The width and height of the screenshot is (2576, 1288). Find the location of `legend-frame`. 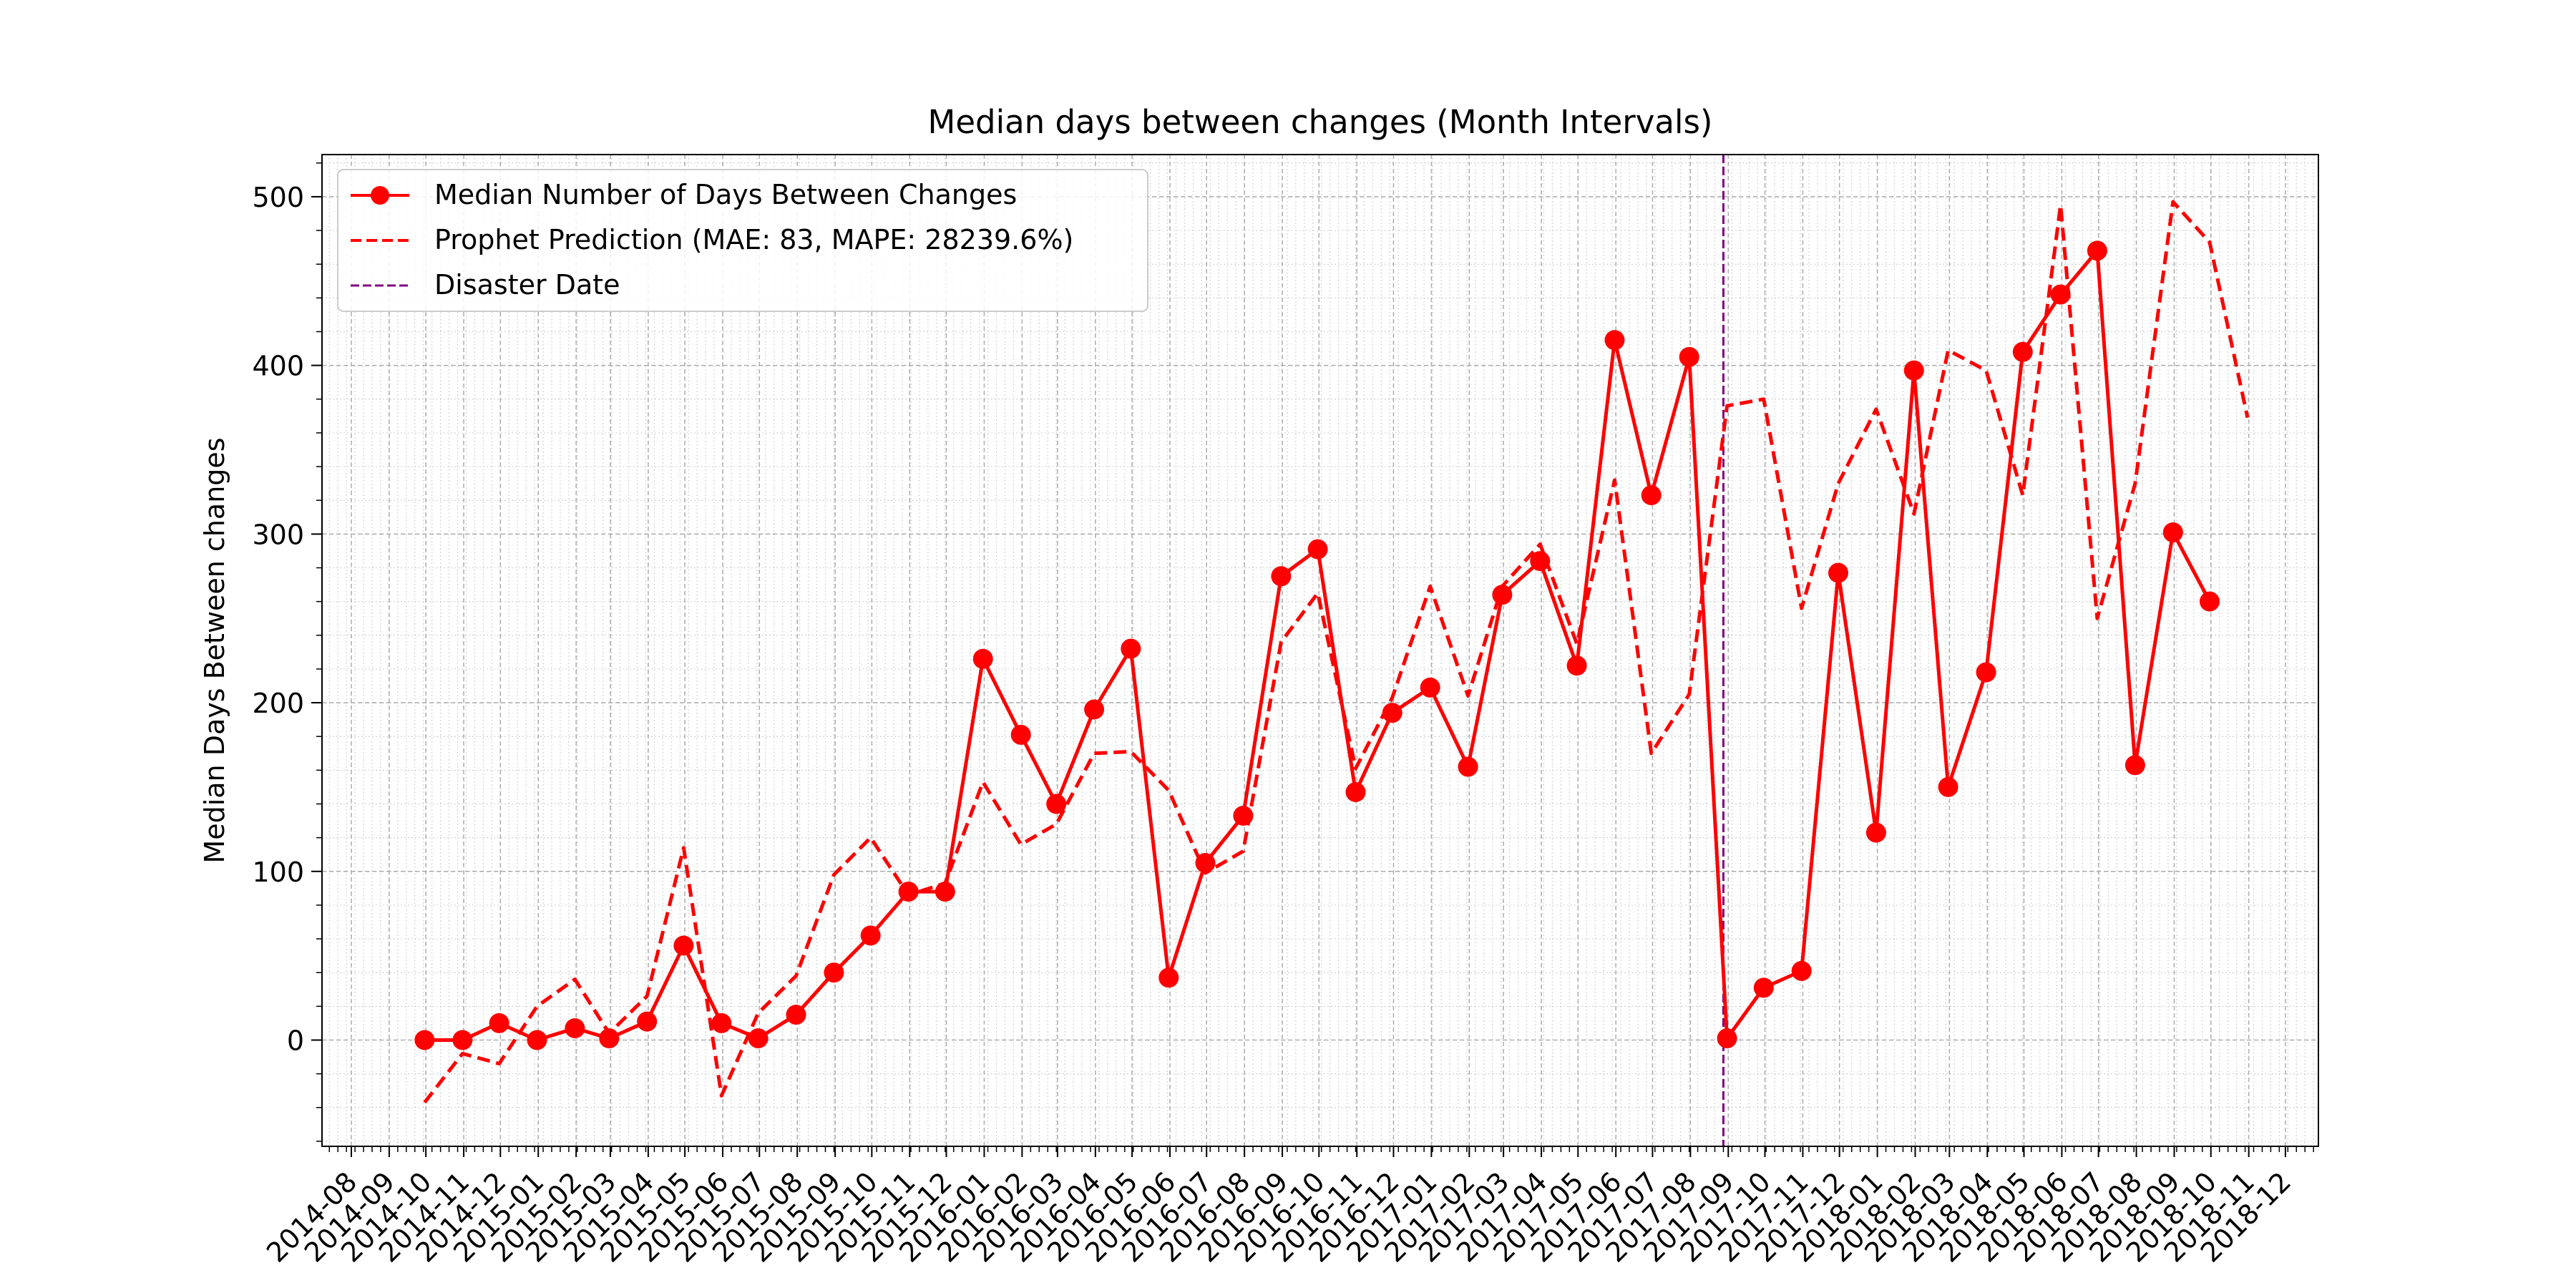

legend-frame is located at coordinates (742, 240).